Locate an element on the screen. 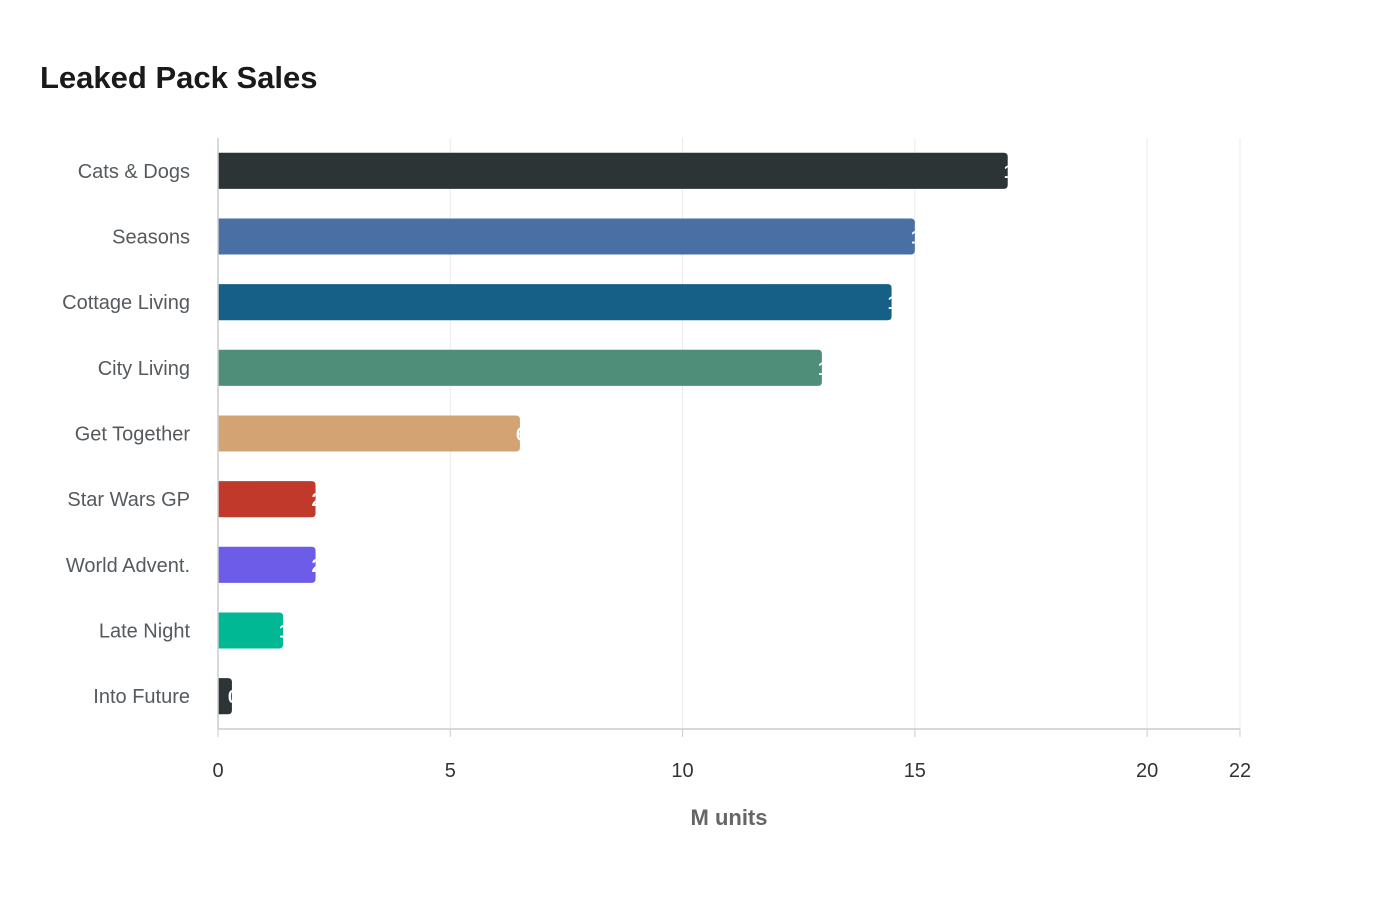 This screenshot has height=900, width=1400. x-axis-title: M units is located at coordinates (729, 817).